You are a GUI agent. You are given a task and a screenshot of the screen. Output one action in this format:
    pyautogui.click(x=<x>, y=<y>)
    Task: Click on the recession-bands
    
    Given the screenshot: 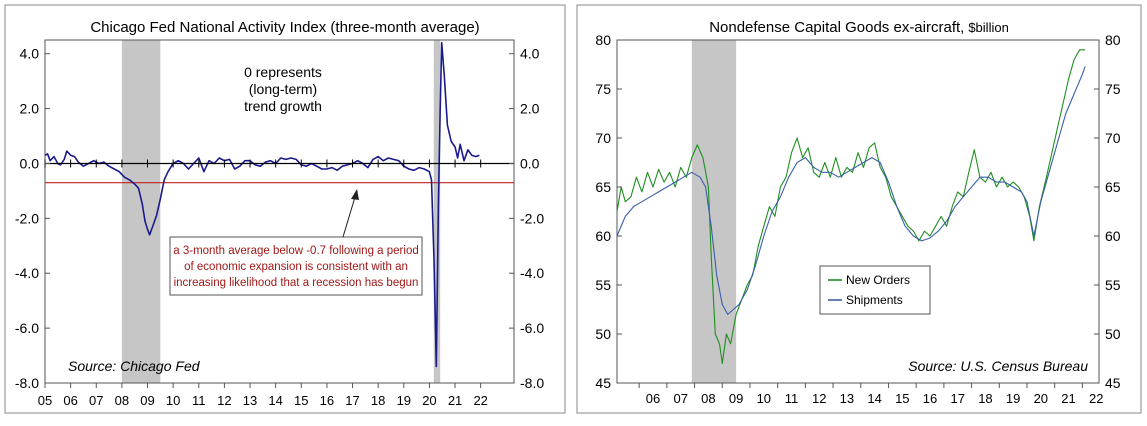 What is the action you would take?
    pyautogui.click(x=714, y=211)
    